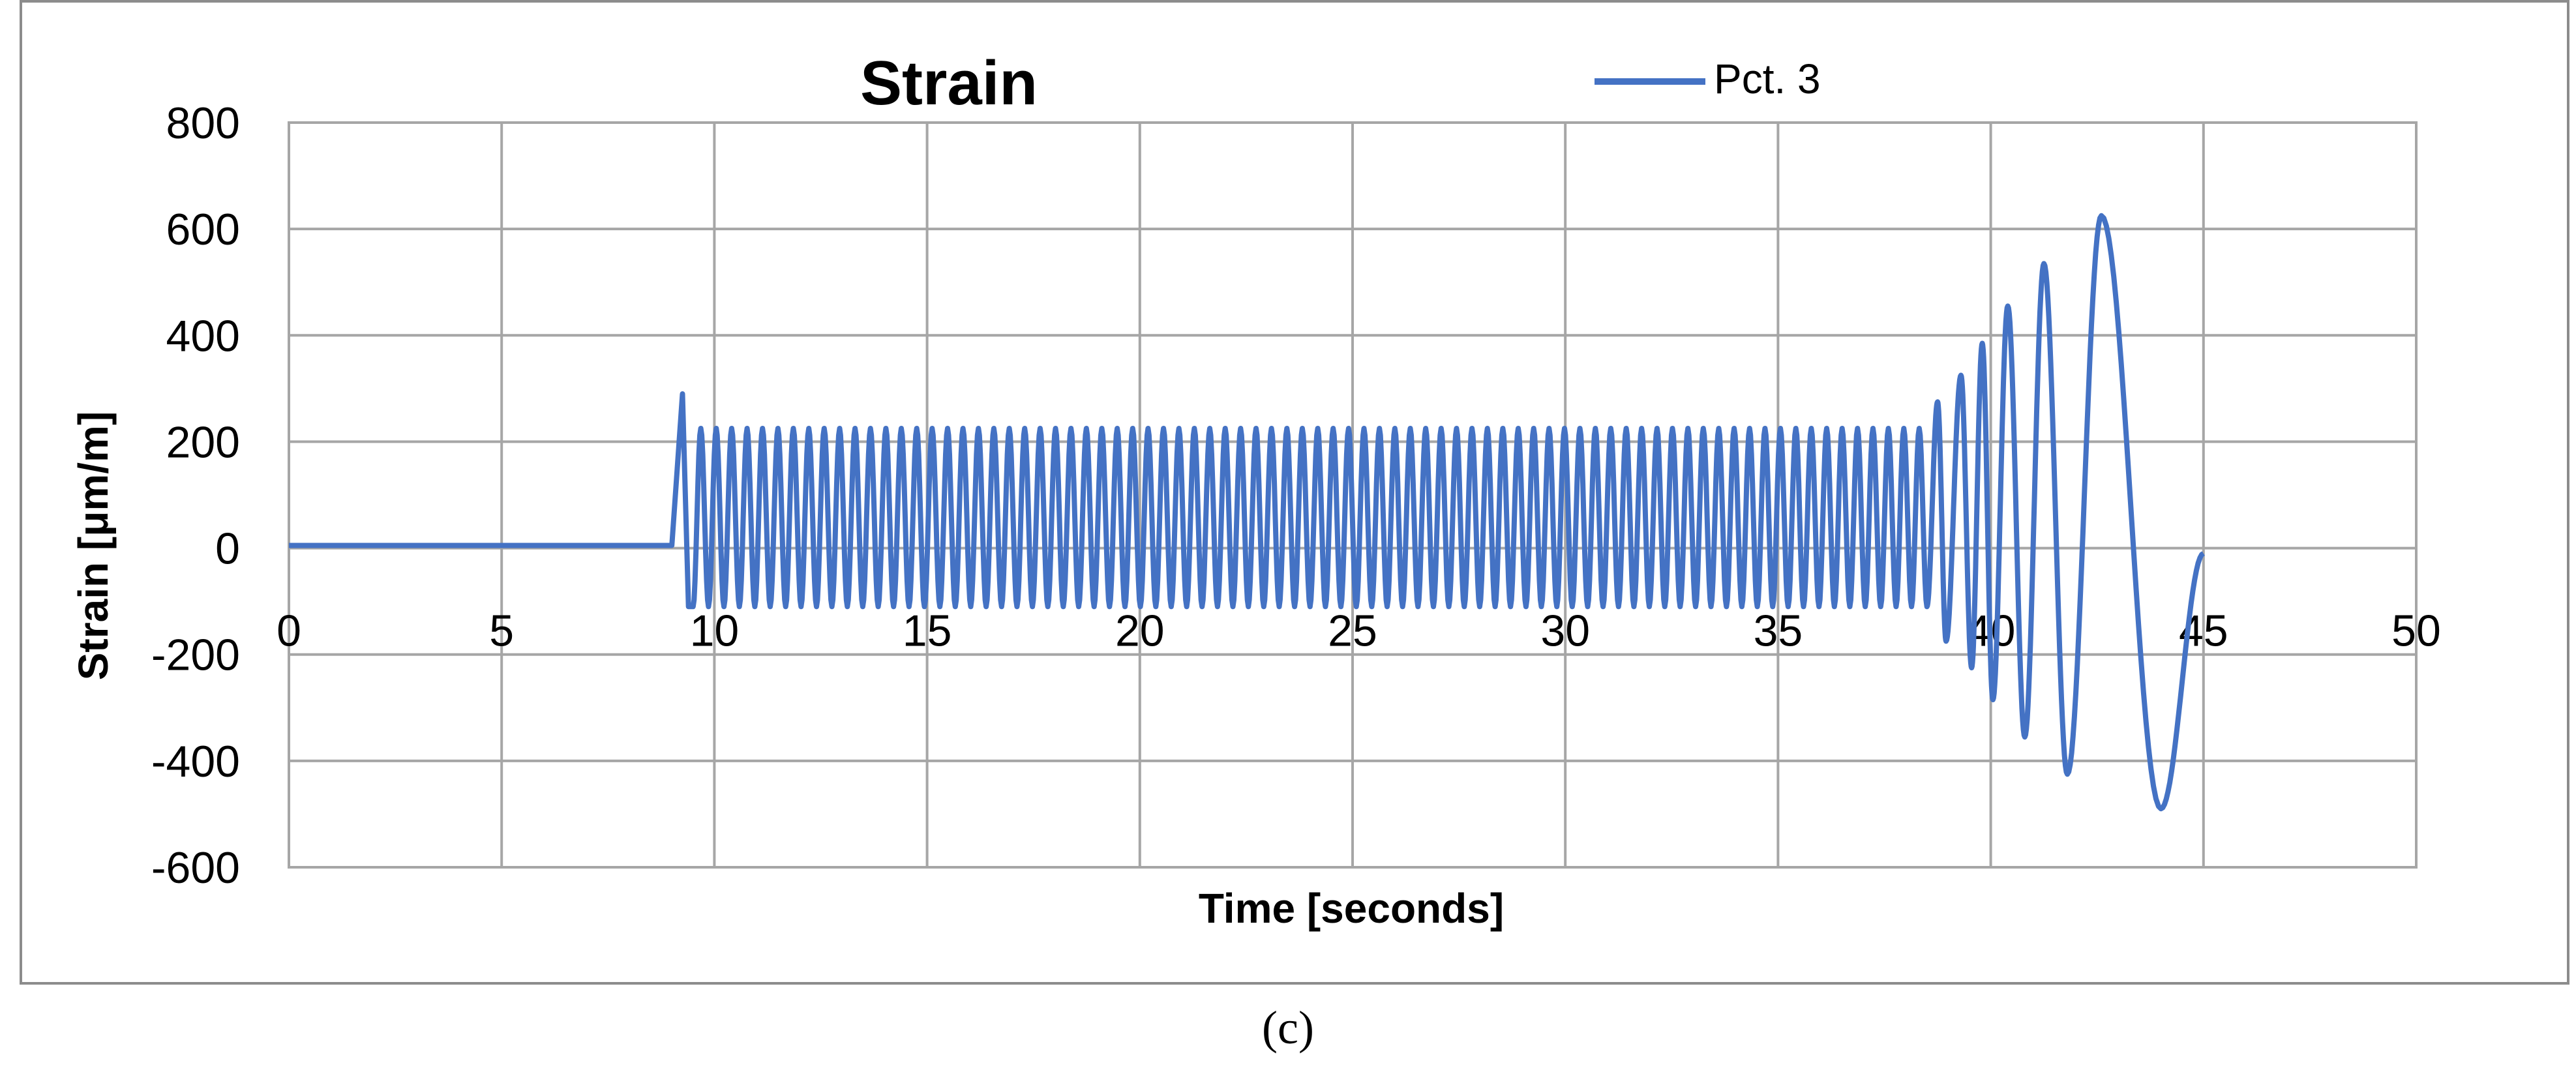 This screenshot has width=2576, height=1072. What do you see at coordinates (1767, 78) in the screenshot?
I see `legend-label: Pct. 3` at bounding box center [1767, 78].